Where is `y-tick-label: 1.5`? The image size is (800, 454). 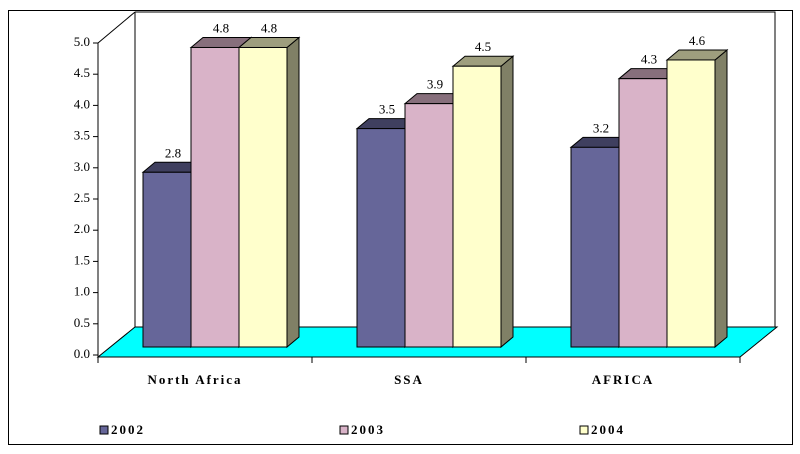 y-tick-label: 1.5 is located at coordinates (82, 259).